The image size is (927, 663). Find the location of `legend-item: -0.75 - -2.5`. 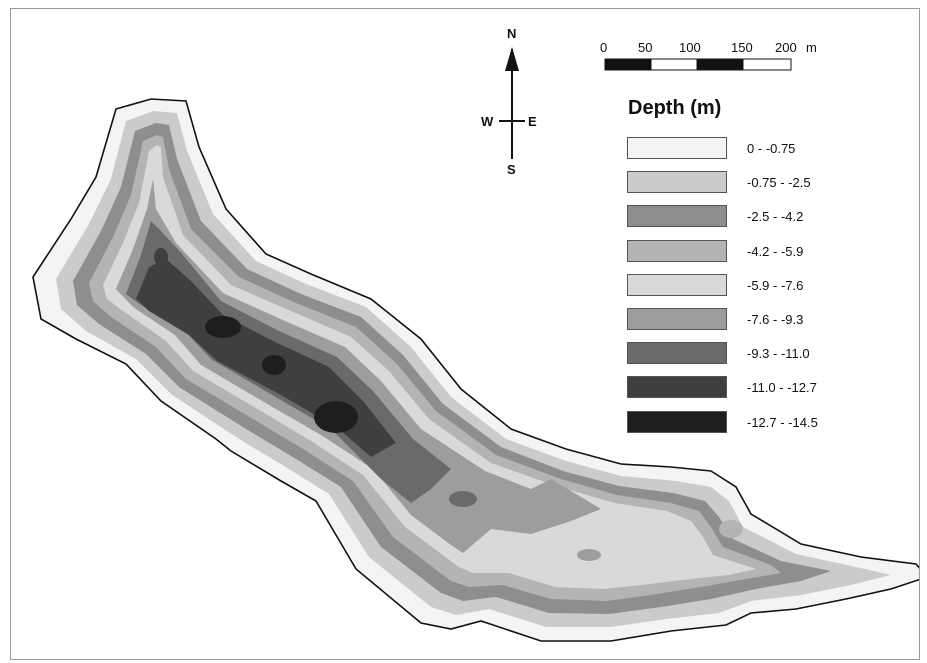

legend-item: -0.75 - -2.5 is located at coordinates (747, 183).